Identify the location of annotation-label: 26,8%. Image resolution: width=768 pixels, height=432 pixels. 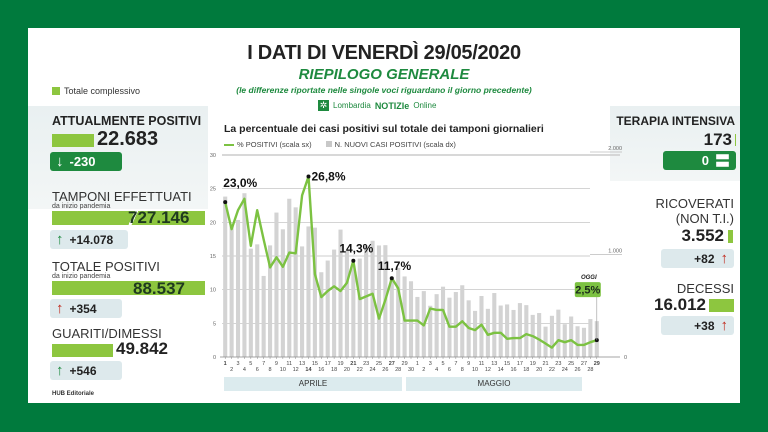
(328, 177).